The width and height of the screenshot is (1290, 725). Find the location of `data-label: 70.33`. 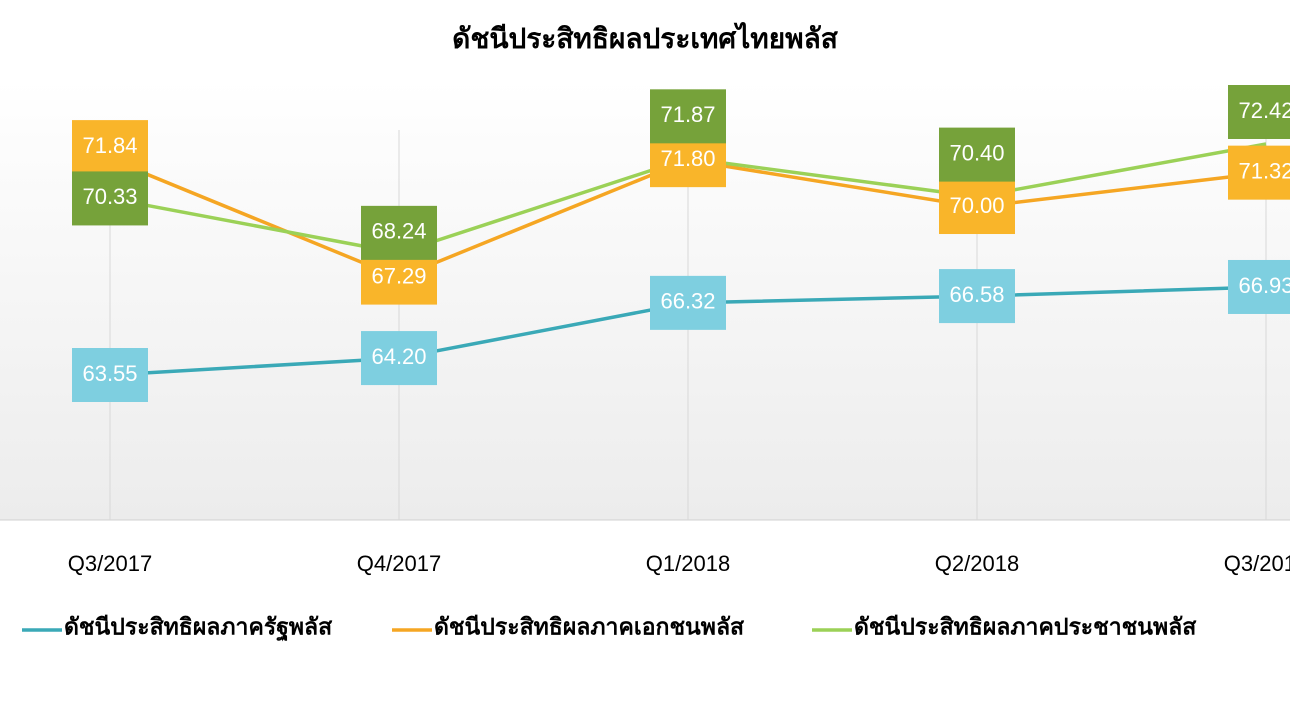

data-label: 70.33 is located at coordinates (109, 196).